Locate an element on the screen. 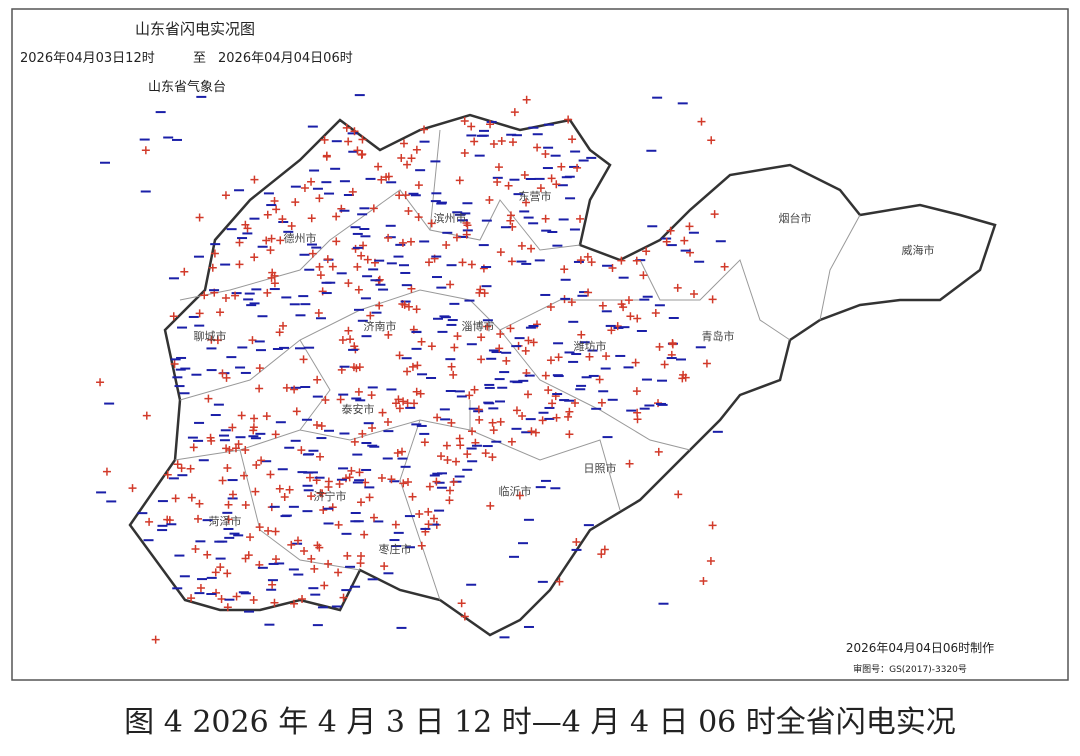 The width and height of the screenshot is (1080, 756). city-label: 临沂市 is located at coordinates (515, 491).